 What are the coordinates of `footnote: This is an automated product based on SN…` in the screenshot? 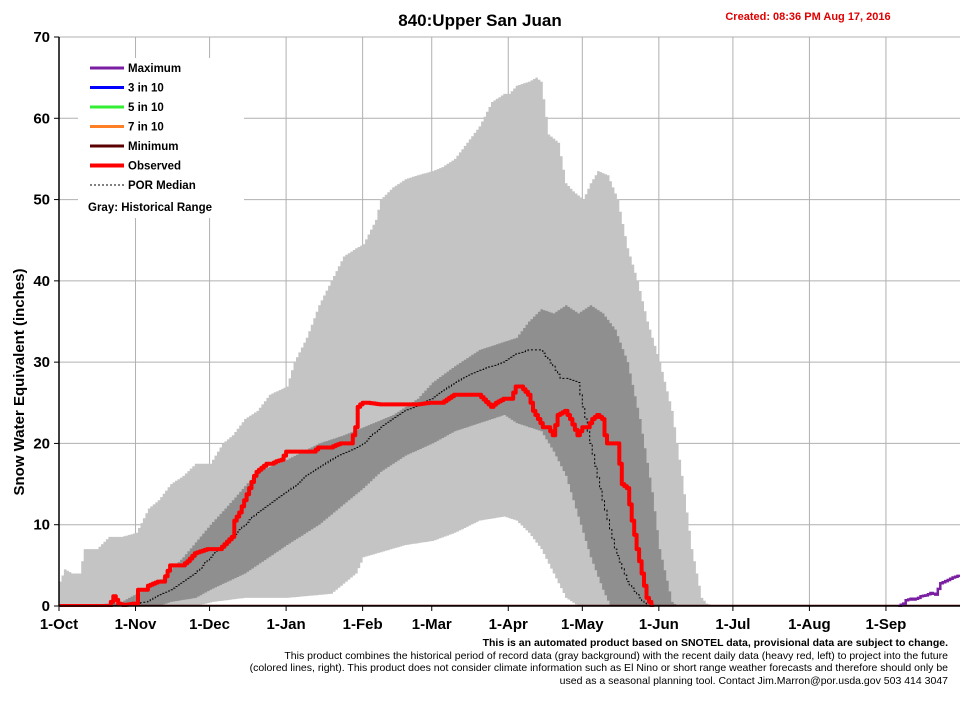 It's located at (598, 662).